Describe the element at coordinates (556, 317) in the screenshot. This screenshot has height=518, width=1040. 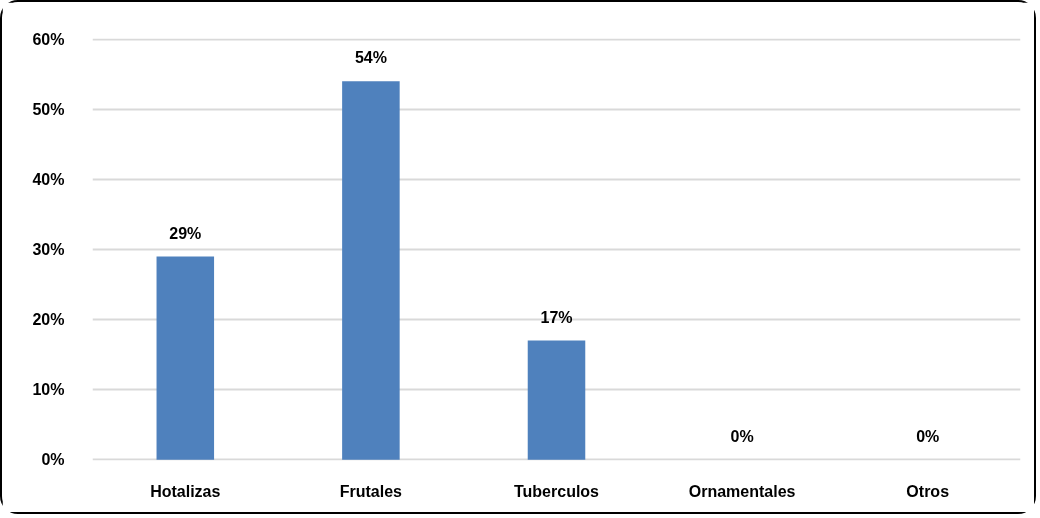
I see `data-label: 17%` at that location.